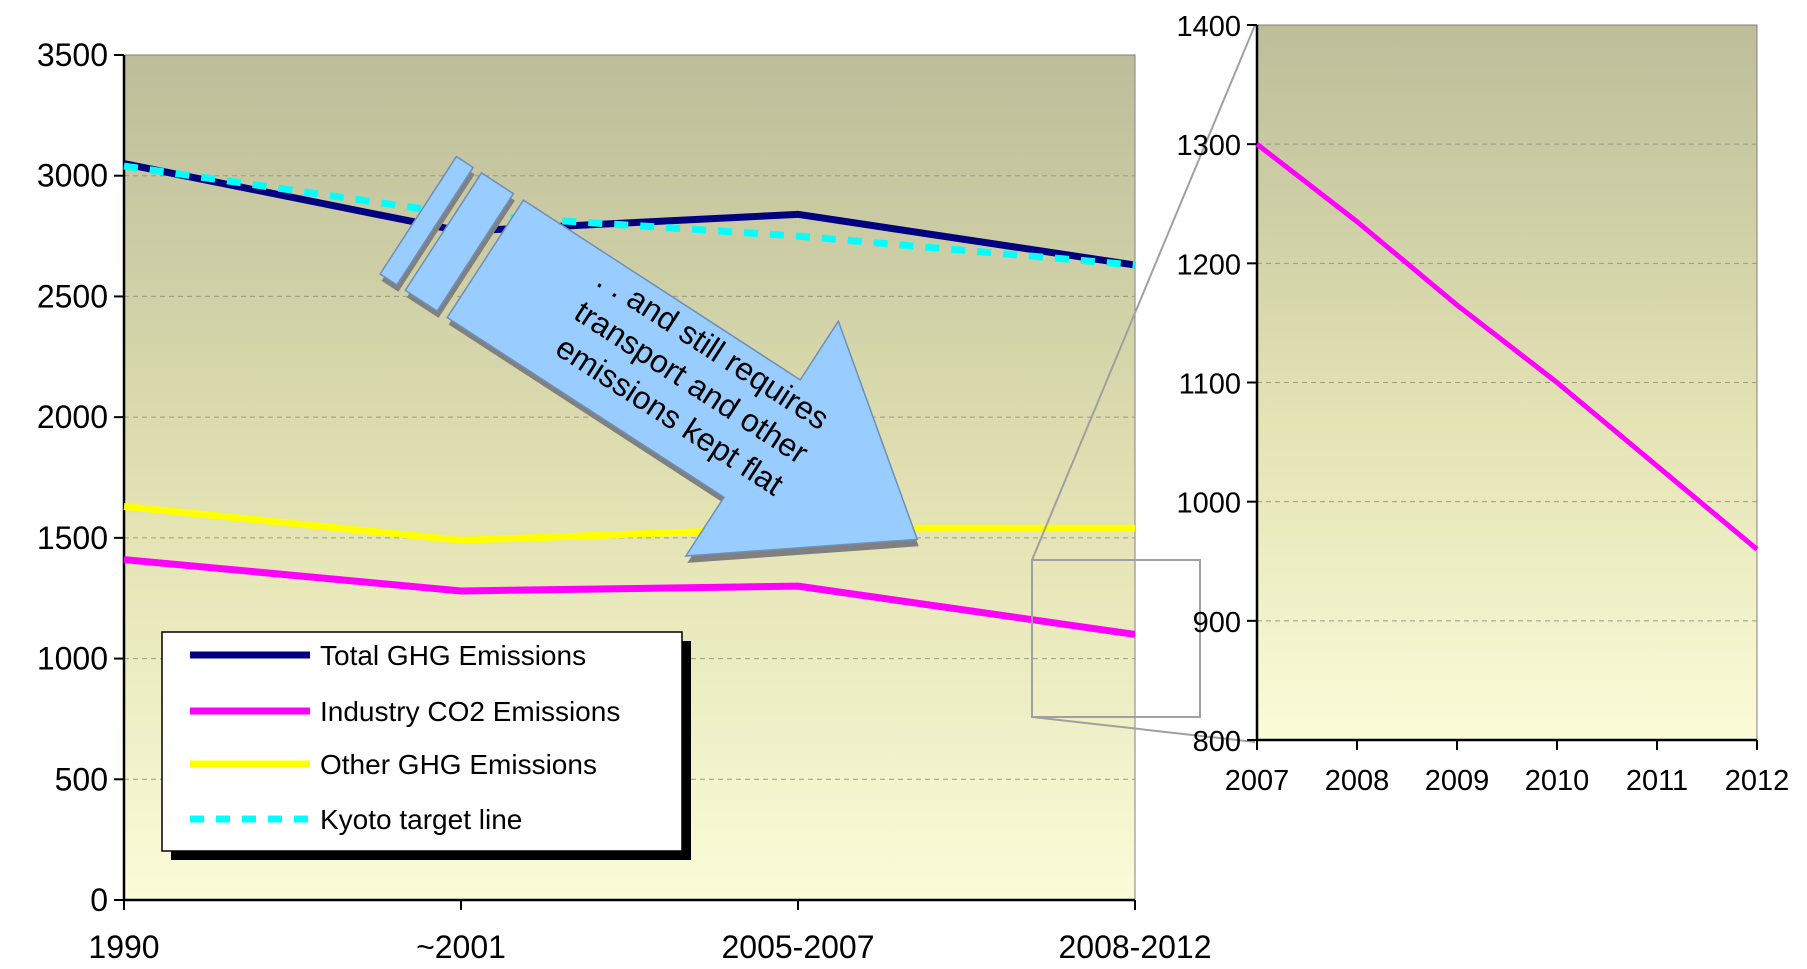 The height and width of the screenshot is (969, 1807). Describe the element at coordinates (1457, 781) in the screenshot. I see `x-tick-label: 2009` at that location.